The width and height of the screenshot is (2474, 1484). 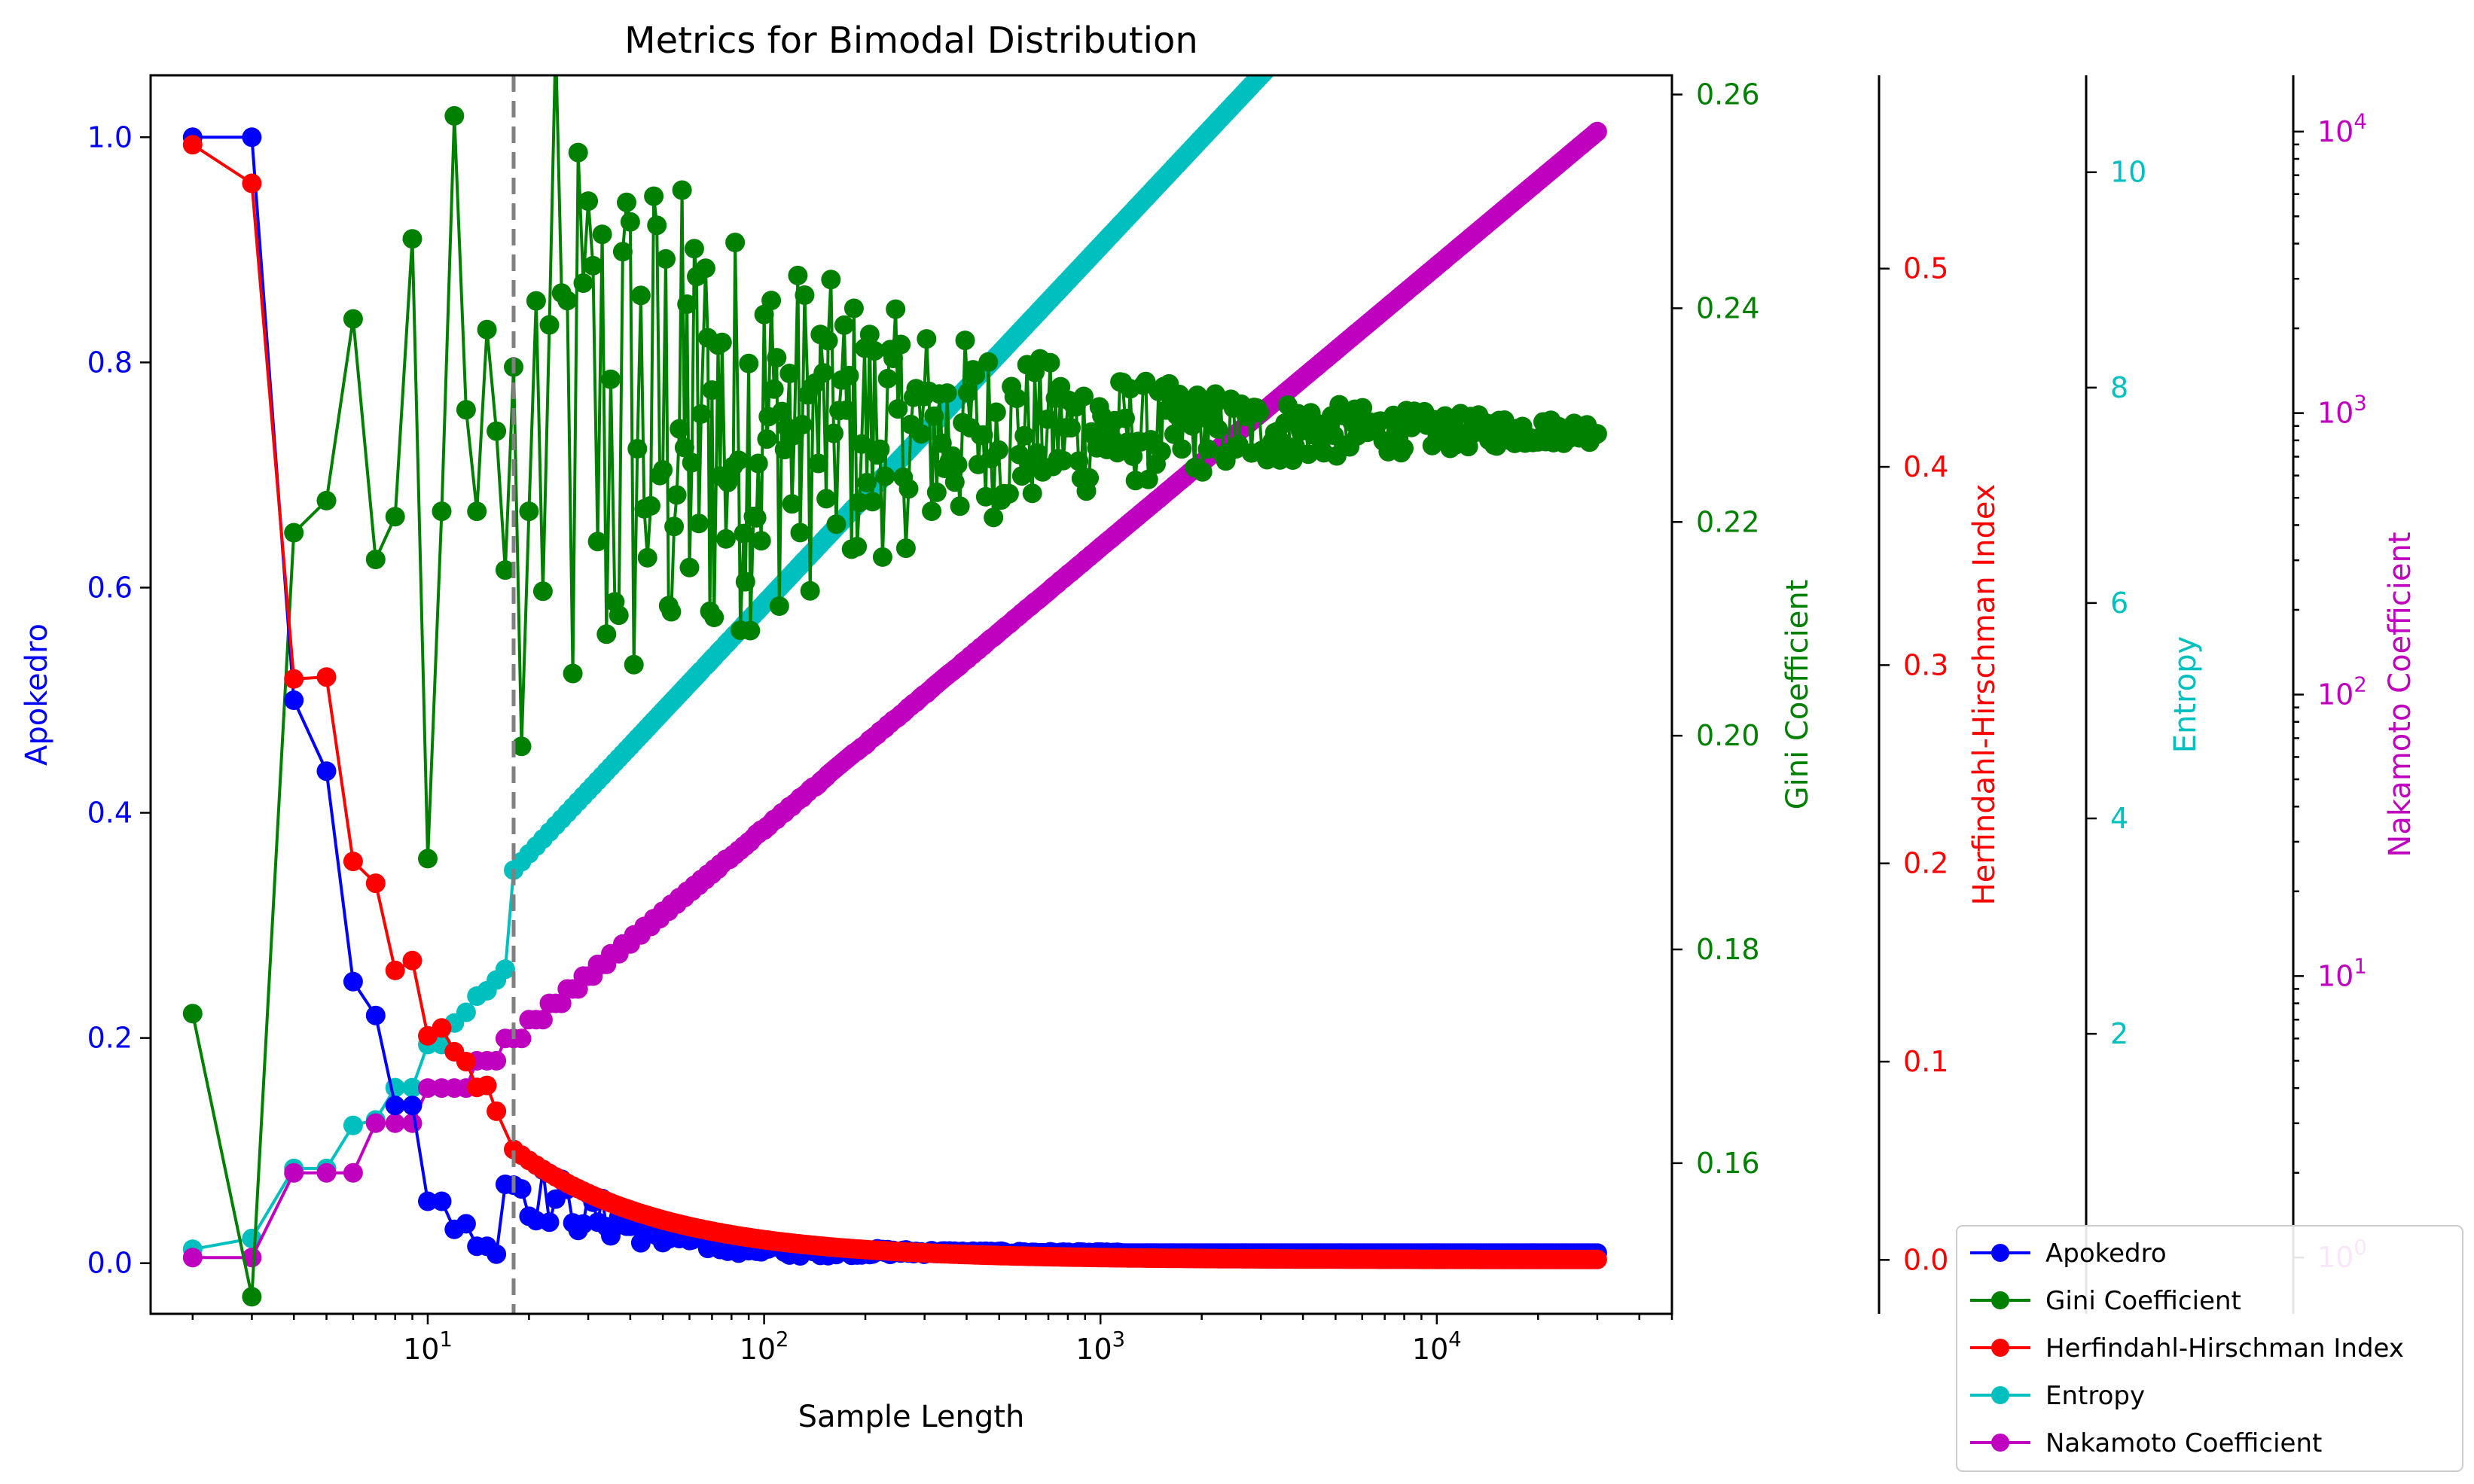 What do you see at coordinates (2143, 1301) in the screenshot?
I see `legend-entry-label: Gini Coefficient` at bounding box center [2143, 1301].